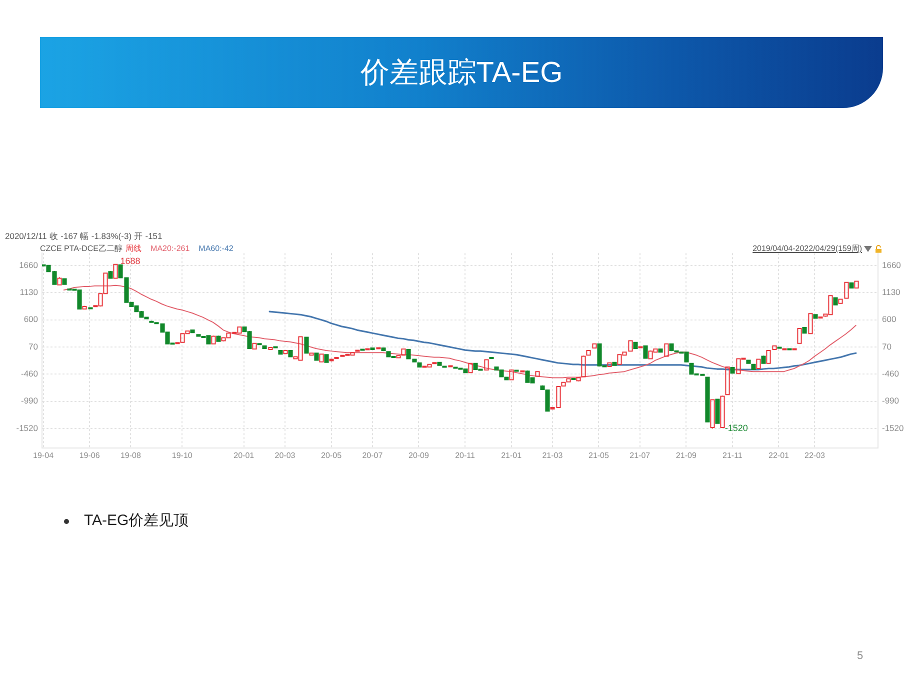 Image resolution: width=920 pixels, height=690 pixels. I want to click on y2-tick-label: -1520, so click(893, 427).